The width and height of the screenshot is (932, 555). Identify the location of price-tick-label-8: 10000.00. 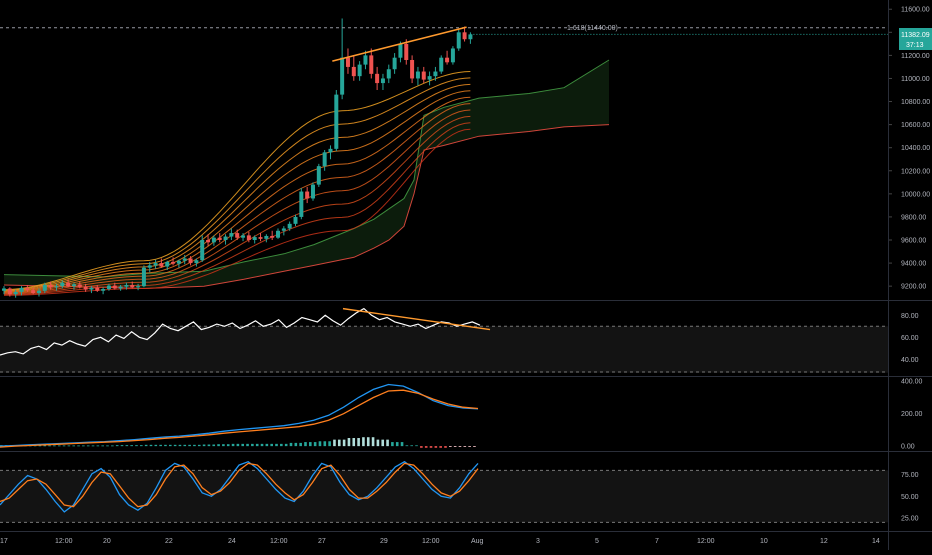
(915, 194).